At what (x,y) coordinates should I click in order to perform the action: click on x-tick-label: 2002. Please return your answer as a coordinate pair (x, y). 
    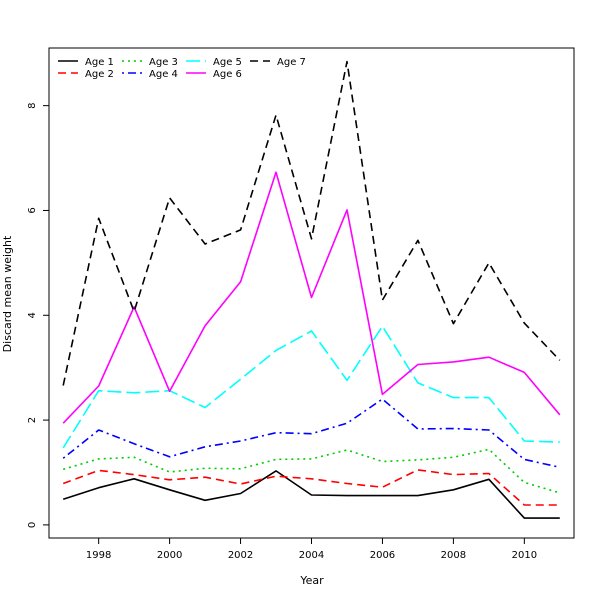
    Looking at the image, I should click on (240, 555).